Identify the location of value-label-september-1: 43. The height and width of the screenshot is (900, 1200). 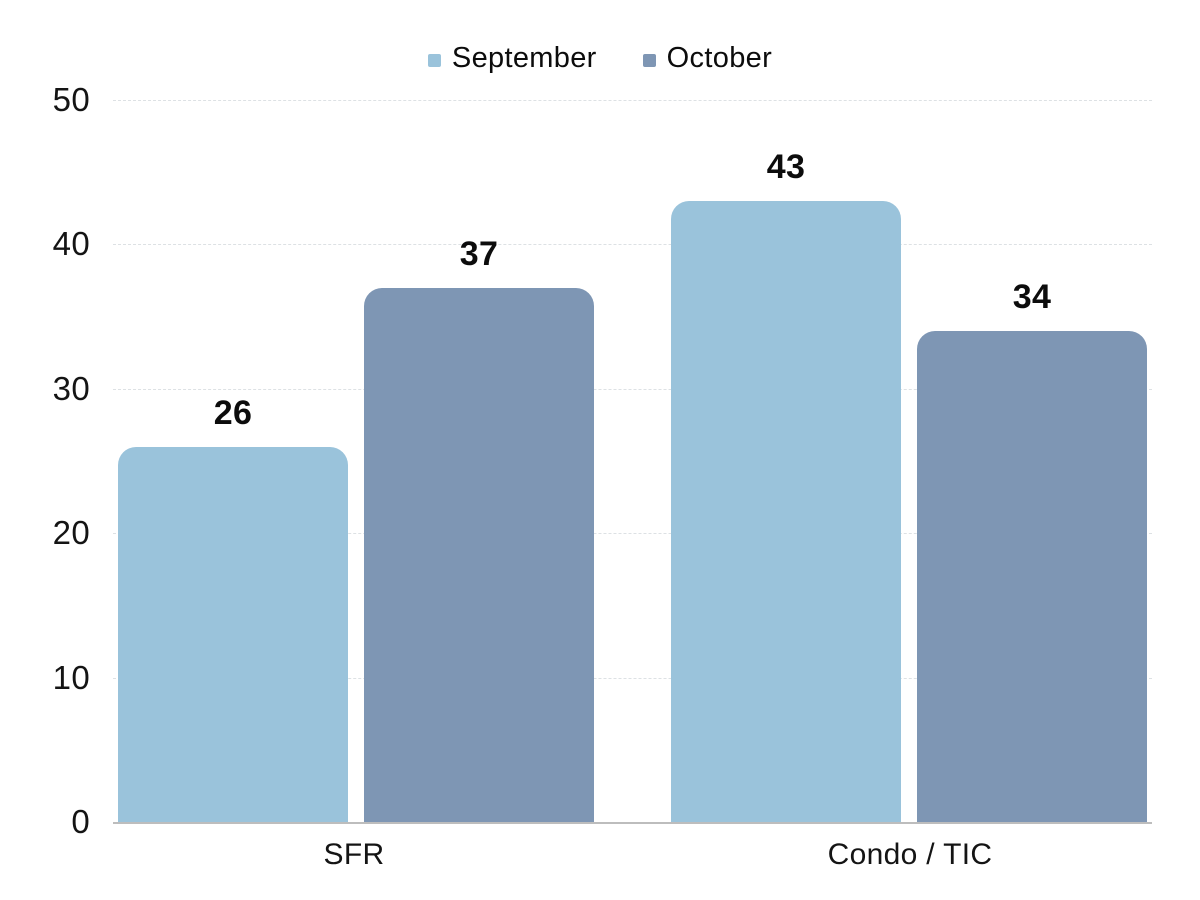
(786, 167).